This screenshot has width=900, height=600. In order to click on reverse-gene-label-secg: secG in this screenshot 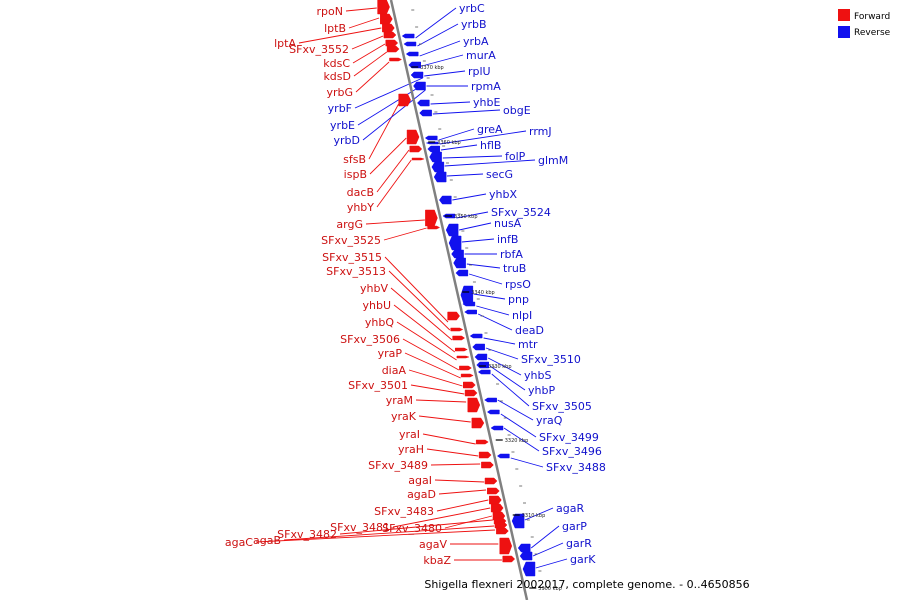, I will do `click(499, 174)`.